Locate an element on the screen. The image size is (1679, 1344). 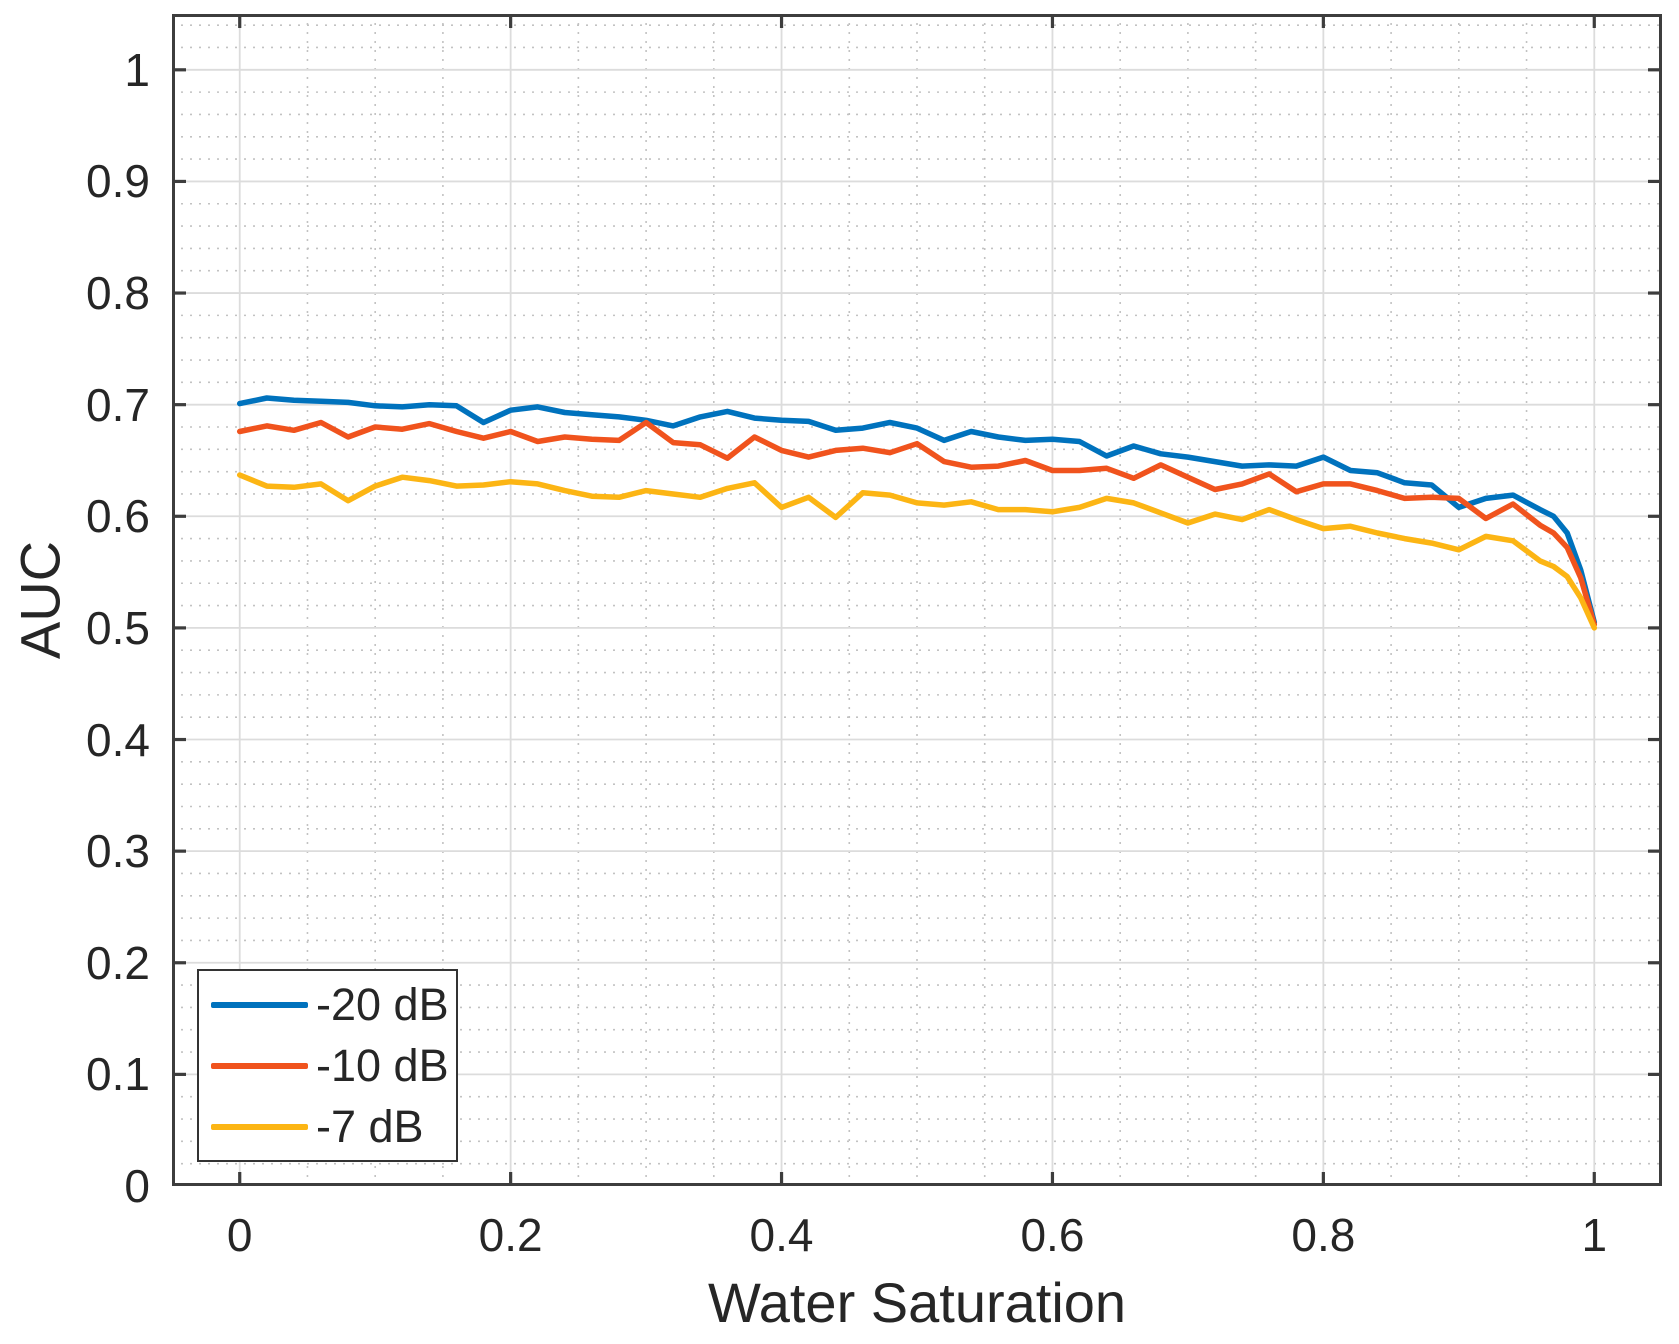
legend-label: -7 dB is located at coordinates (370, 1126).